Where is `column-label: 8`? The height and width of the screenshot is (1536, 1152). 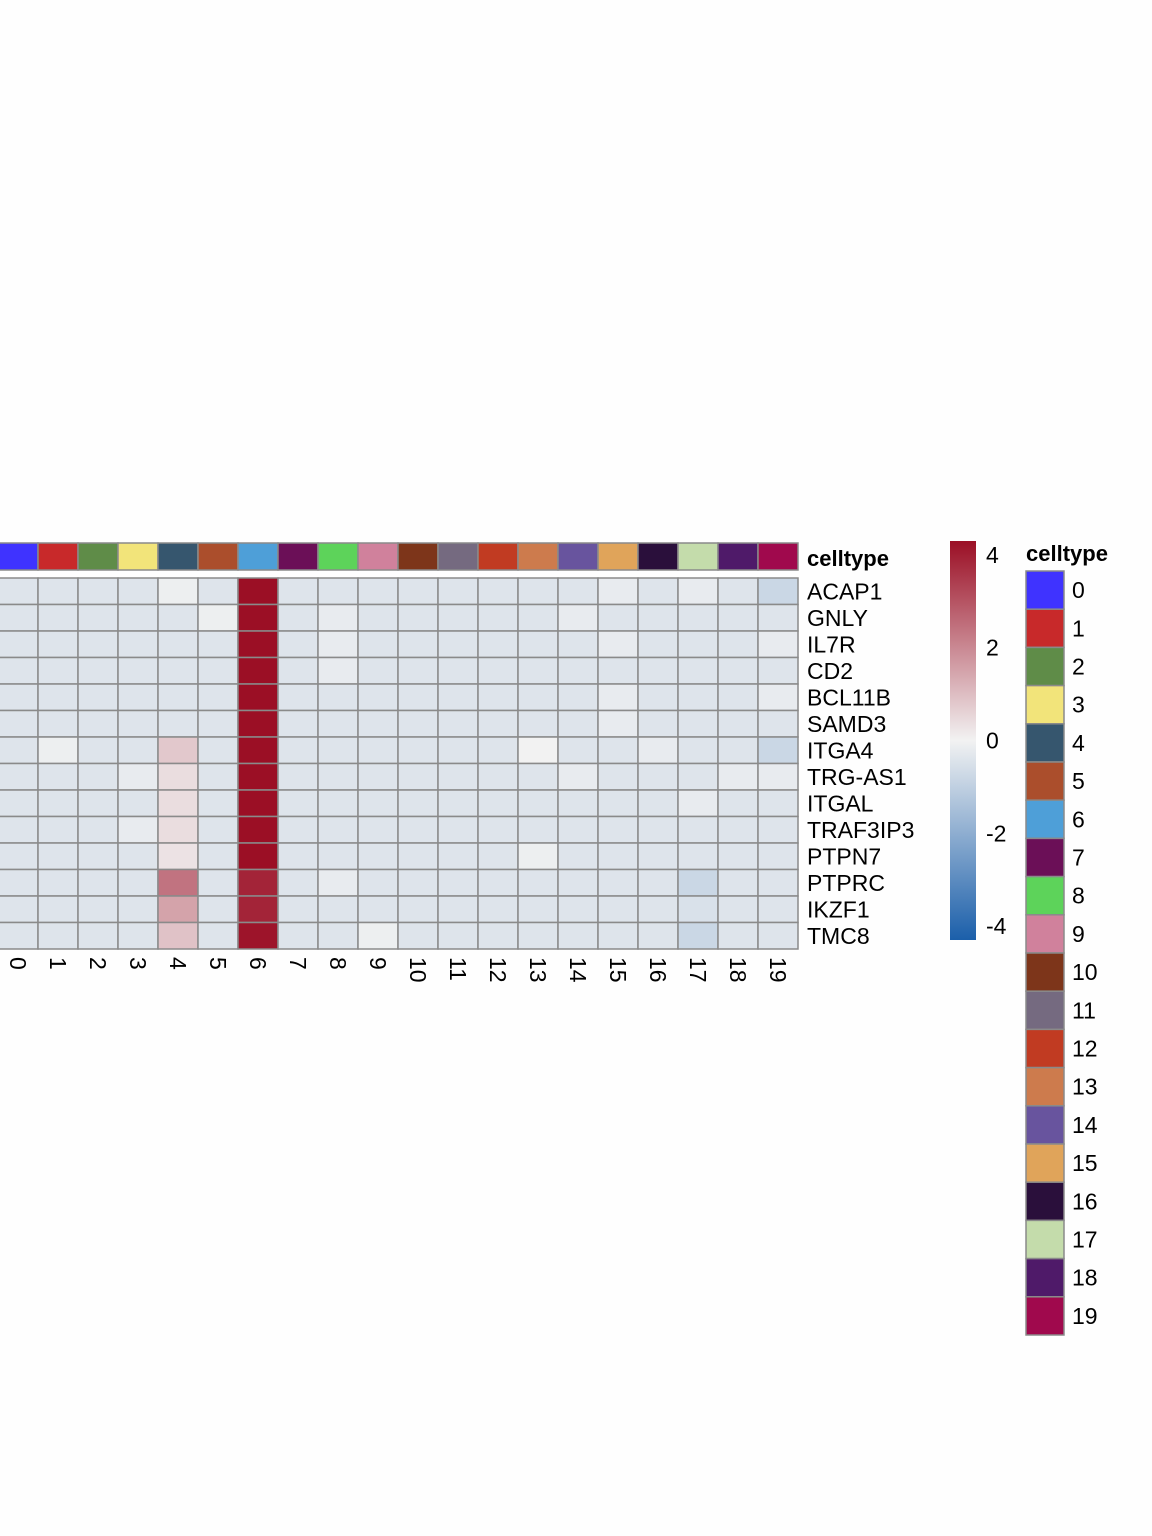
column-label: 8 is located at coordinates (338, 963).